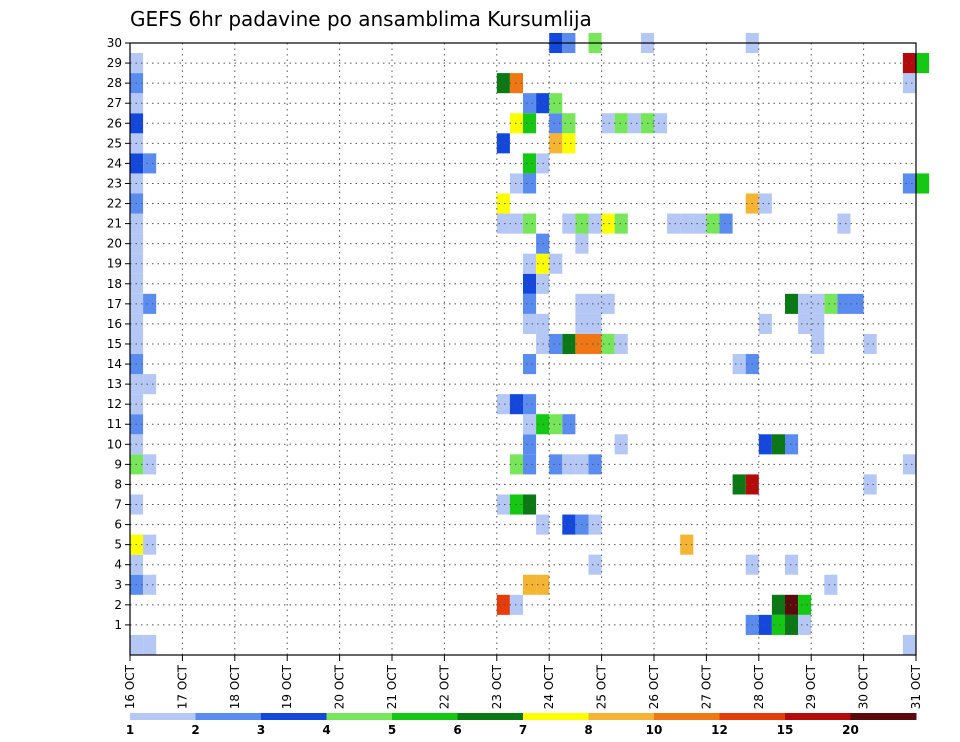 The height and width of the screenshot is (742, 960). Describe the element at coordinates (706, 686) in the screenshot. I see `x-tick-label: 27 OCT` at that location.